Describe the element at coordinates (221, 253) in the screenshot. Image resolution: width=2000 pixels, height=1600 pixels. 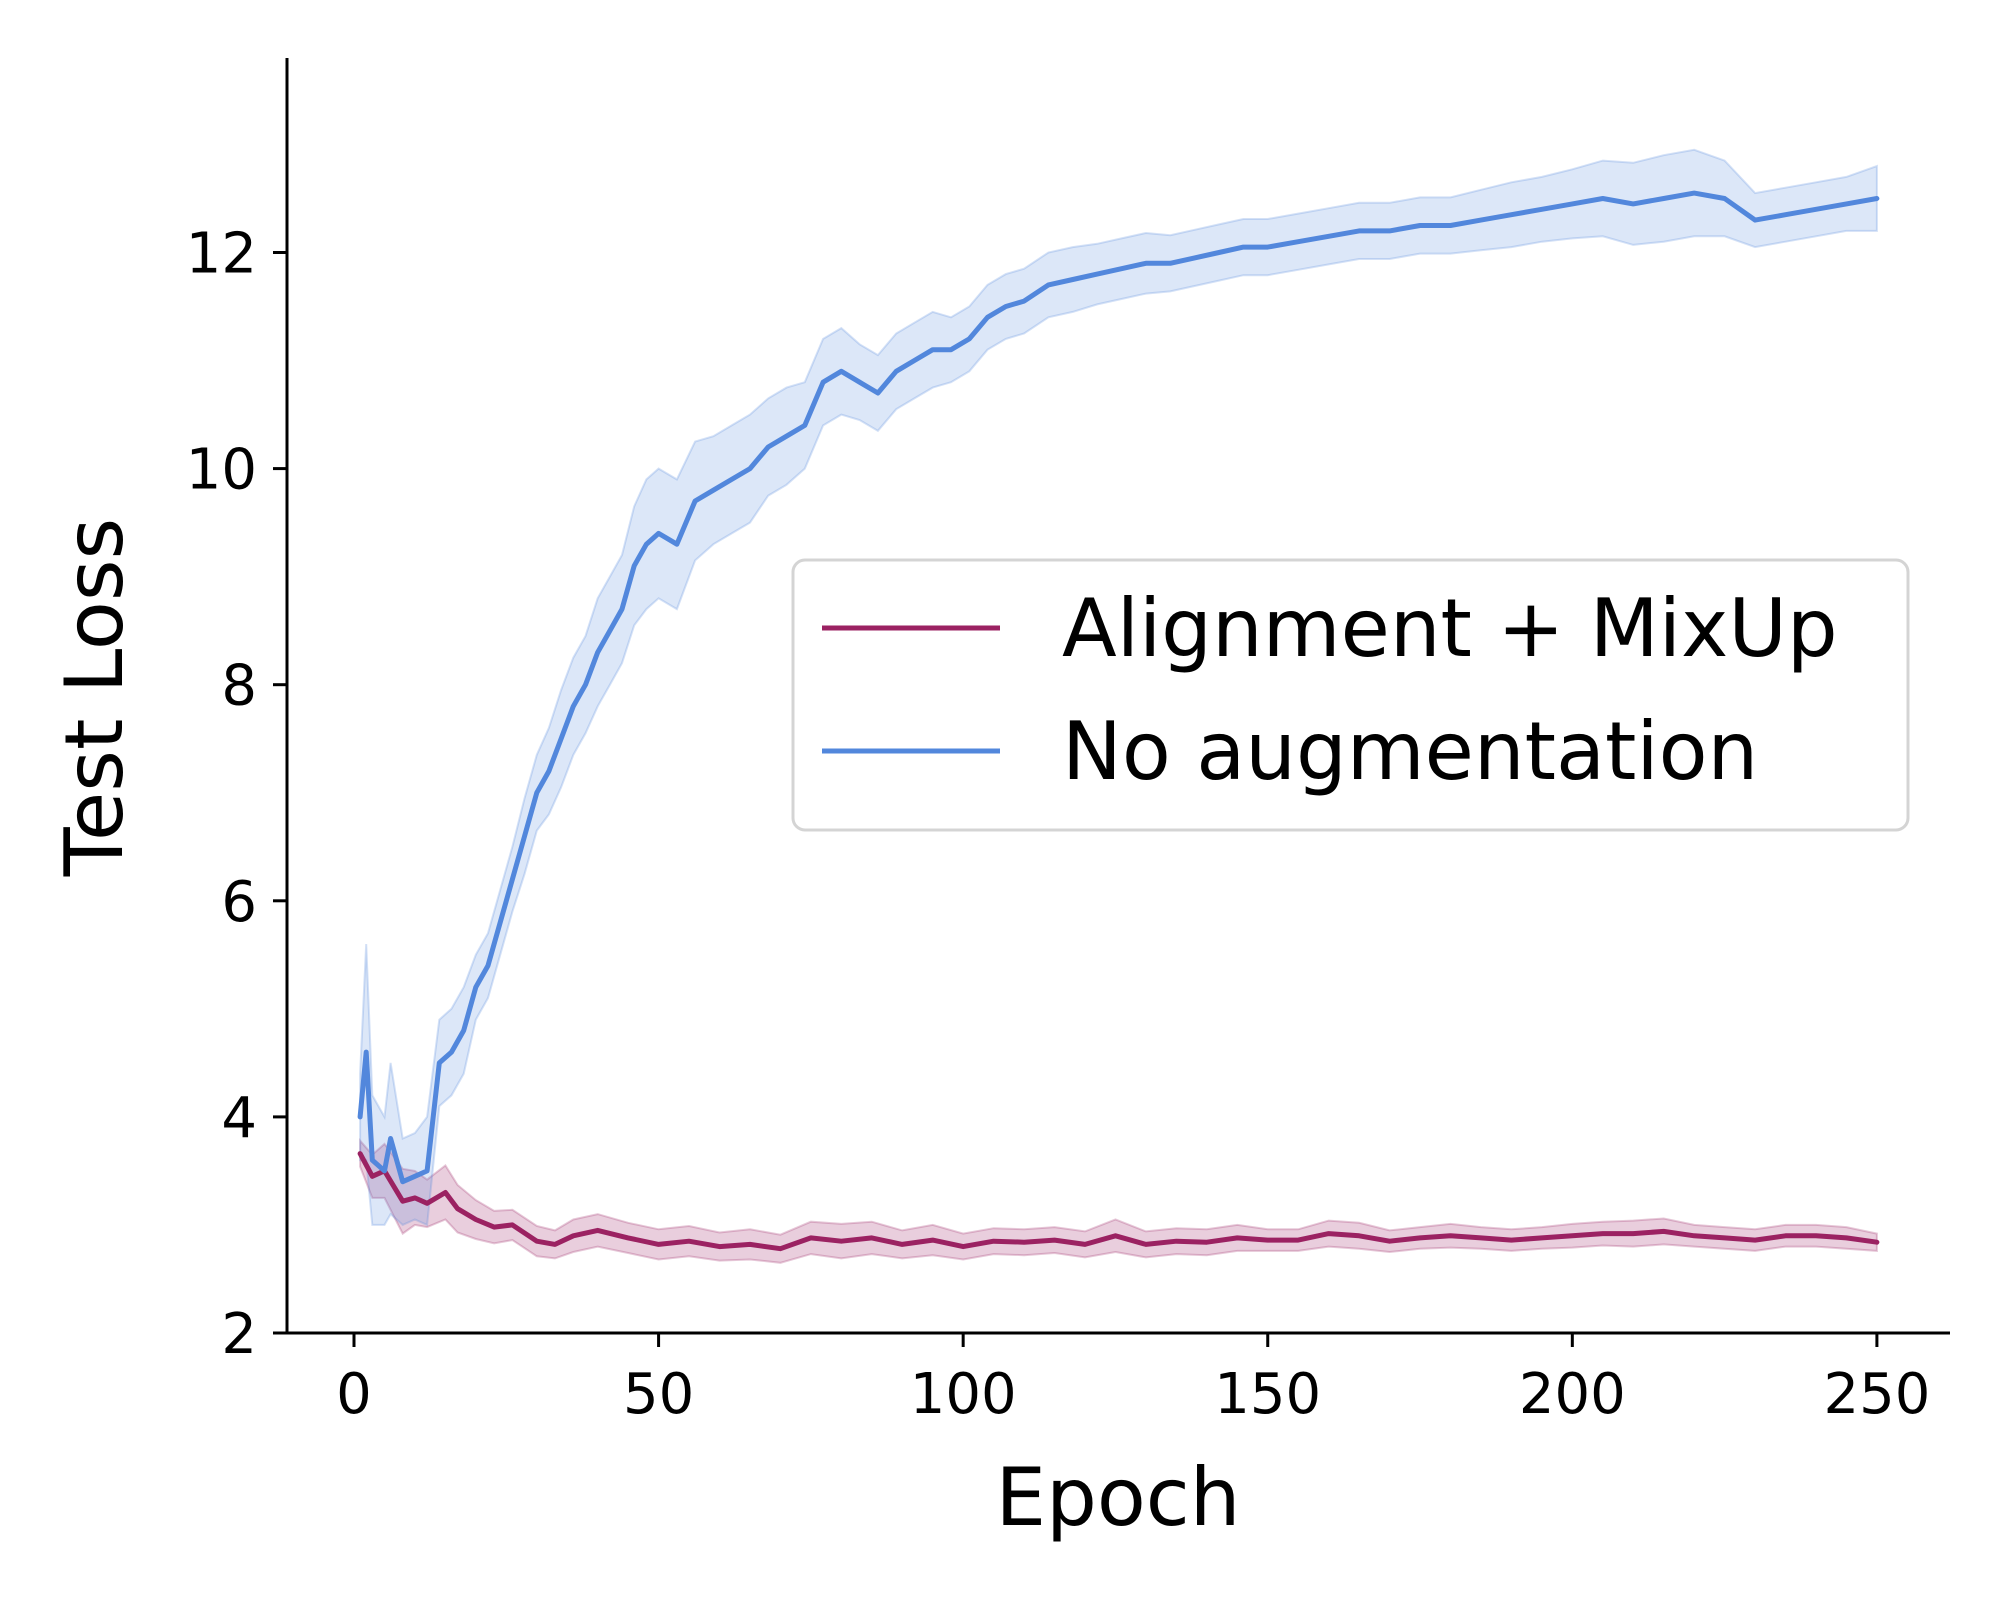
I see `y-tick-label: 12` at that location.